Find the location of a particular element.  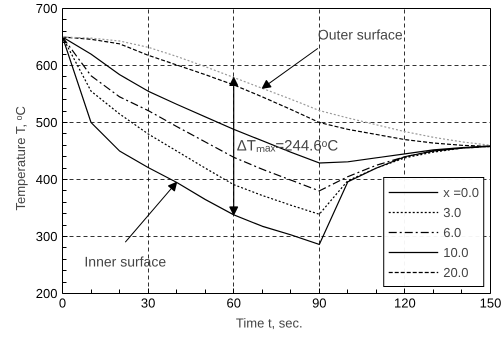

annotation: Inner surface is located at coordinates (125, 262).